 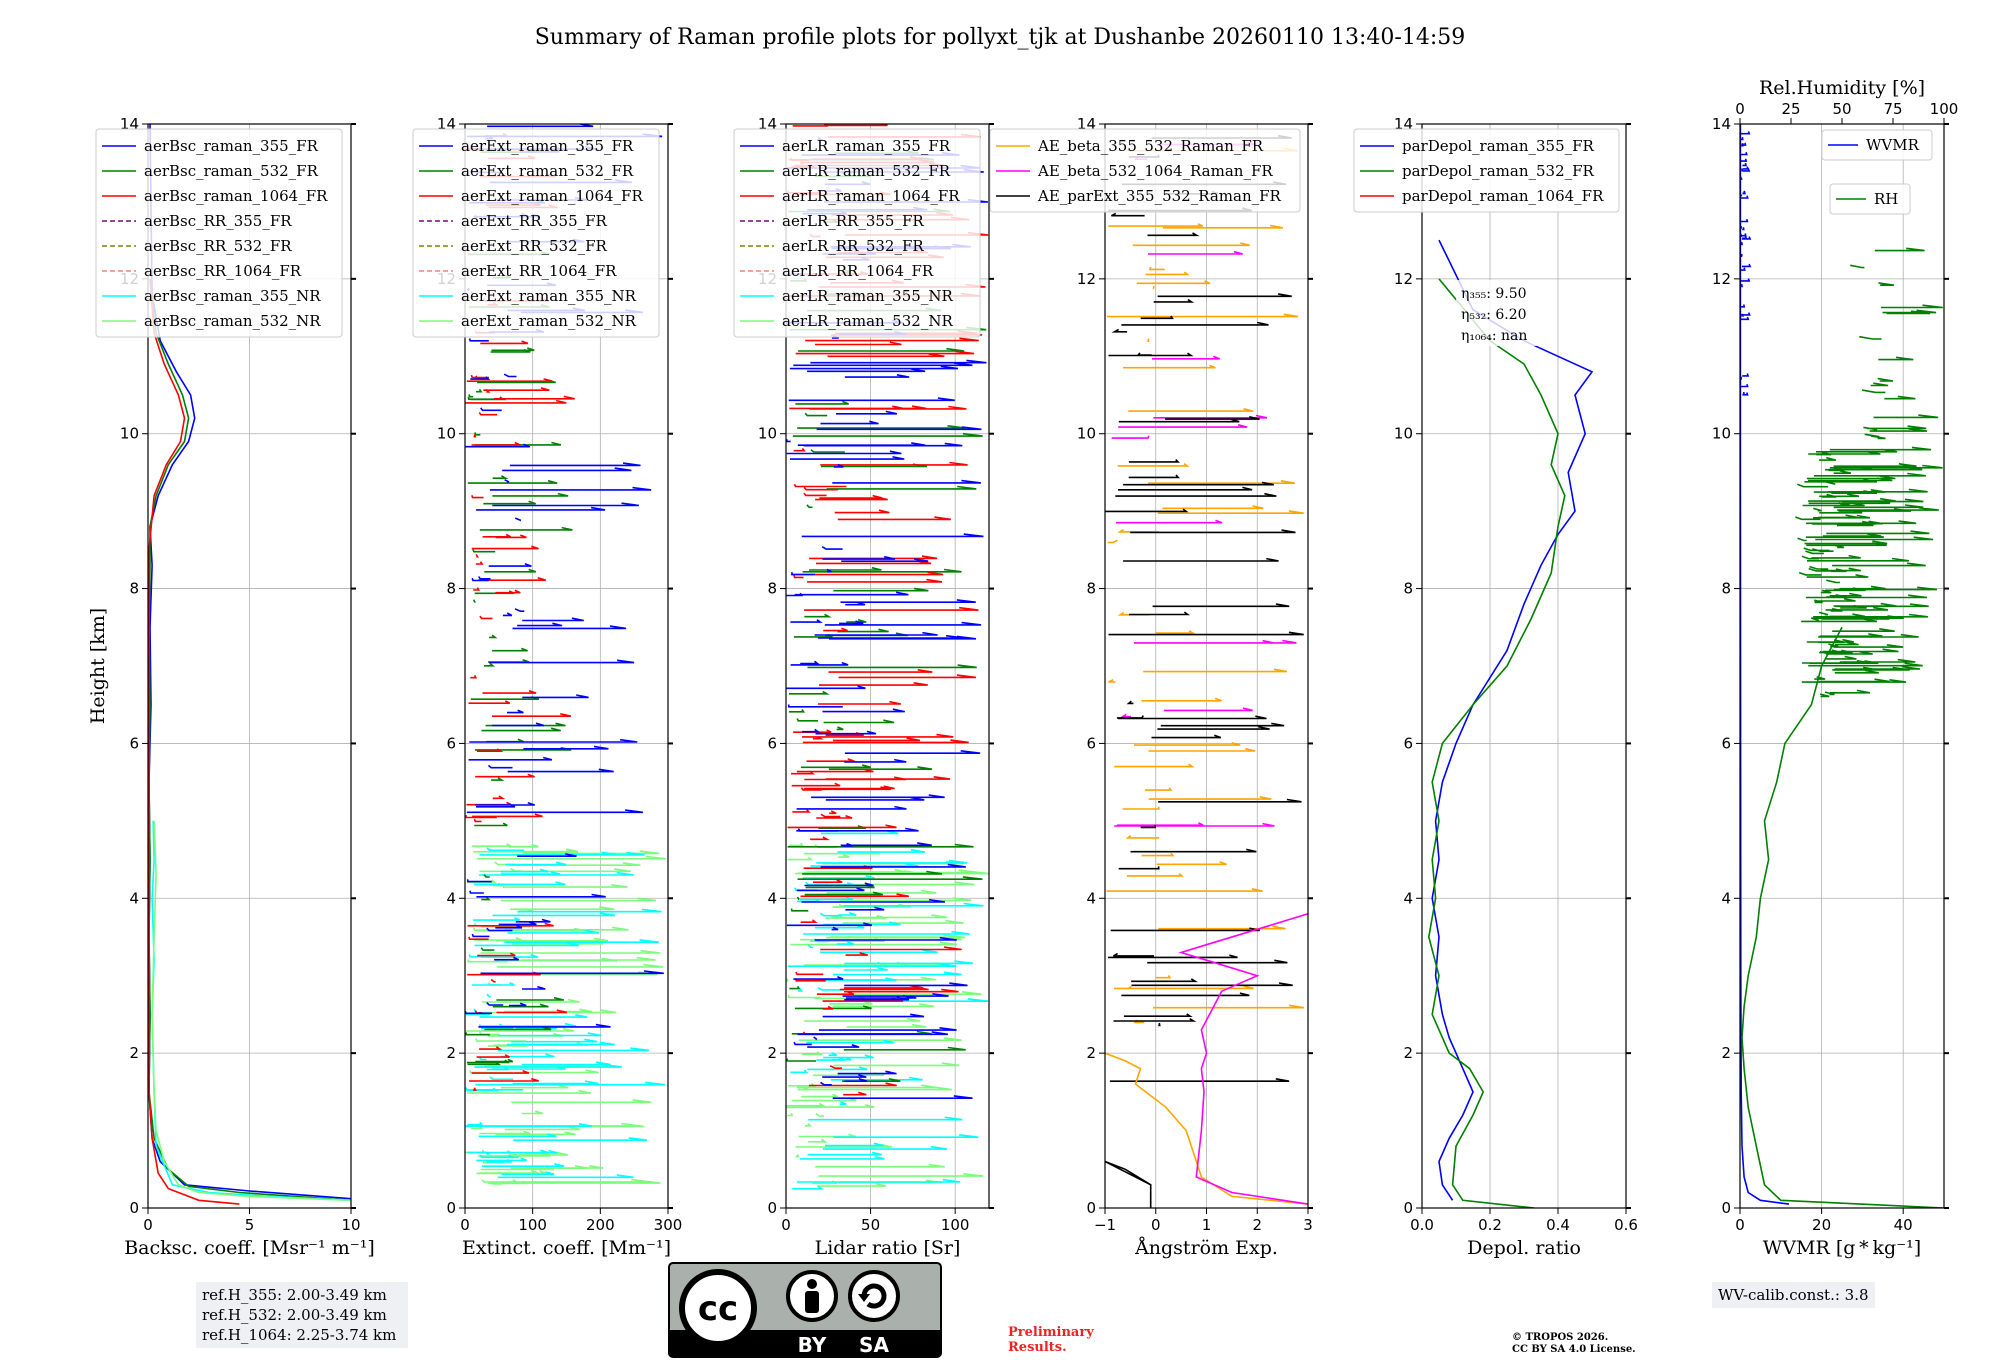 What do you see at coordinates (1886, 199) in the screenshot?
I see `legend-label: RH` at bounding box center [1886, 199].